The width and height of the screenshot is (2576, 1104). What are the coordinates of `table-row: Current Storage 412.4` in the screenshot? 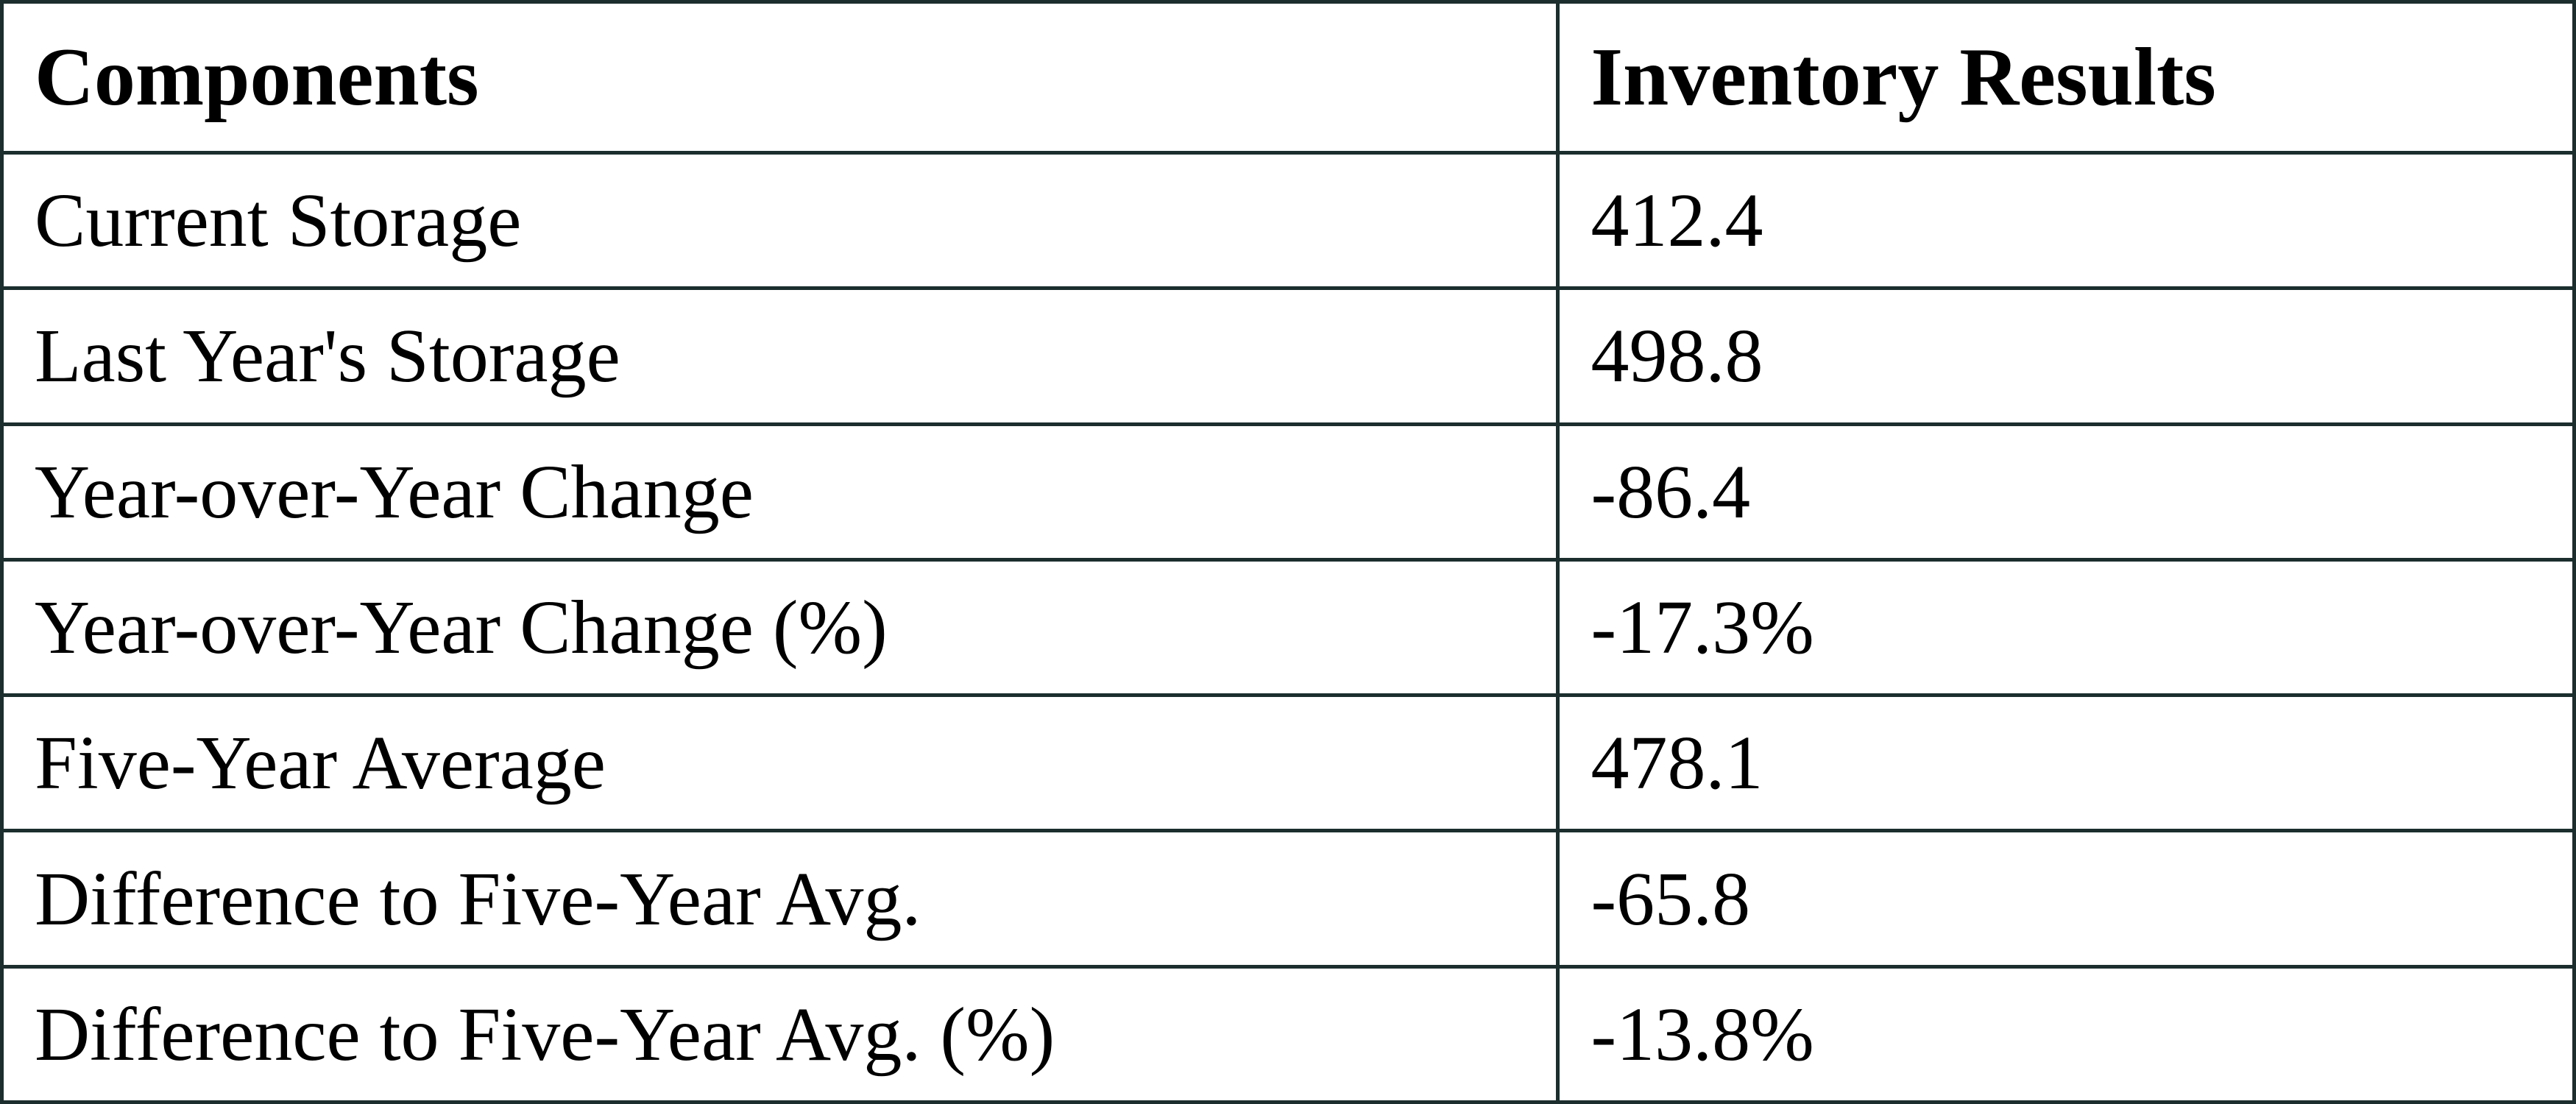 It's located at (1288, 220).